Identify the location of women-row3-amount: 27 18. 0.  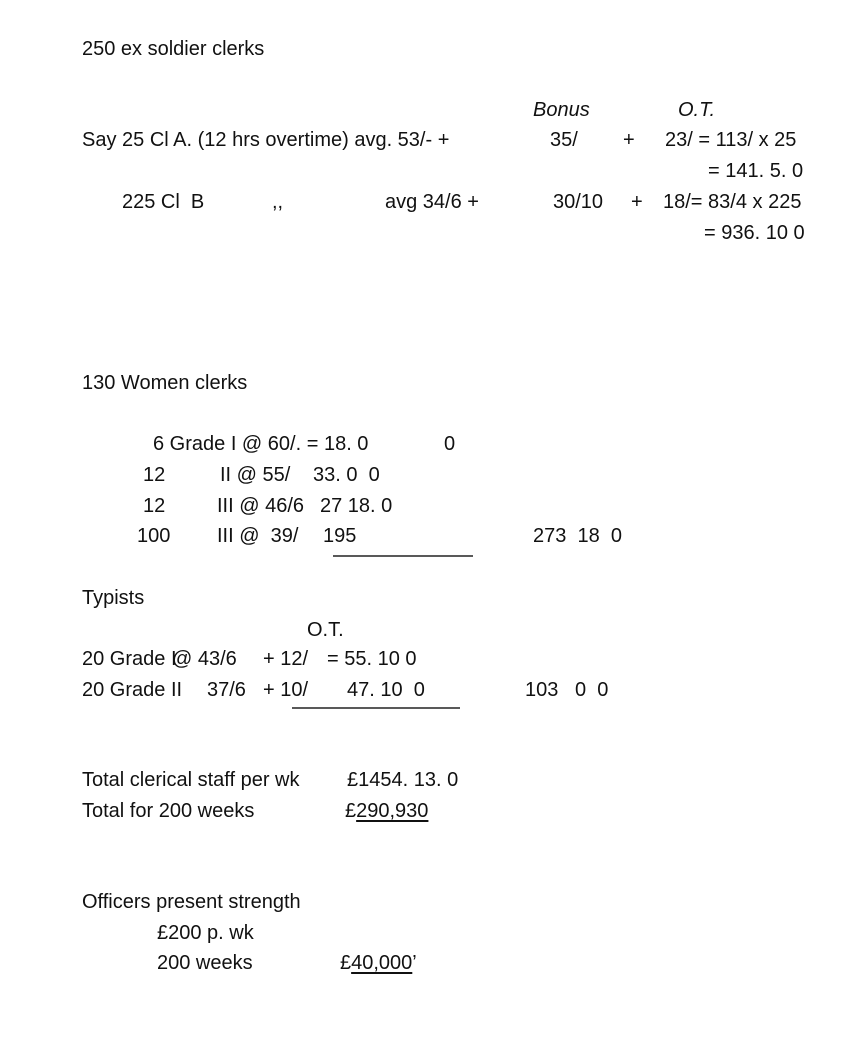
(356, 506).